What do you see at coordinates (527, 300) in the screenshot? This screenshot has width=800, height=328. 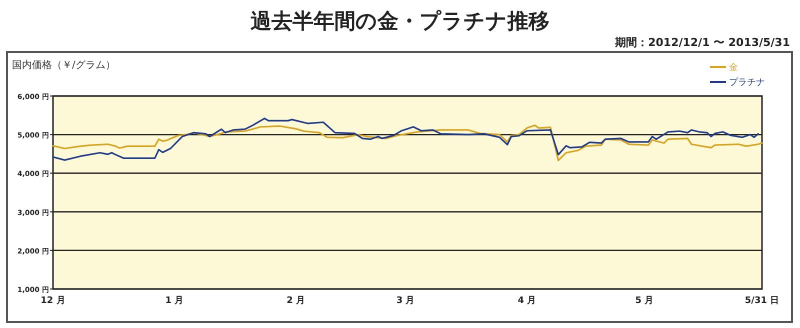 I see `x-tick-label: 4 月` at bounding box center [527, 300].